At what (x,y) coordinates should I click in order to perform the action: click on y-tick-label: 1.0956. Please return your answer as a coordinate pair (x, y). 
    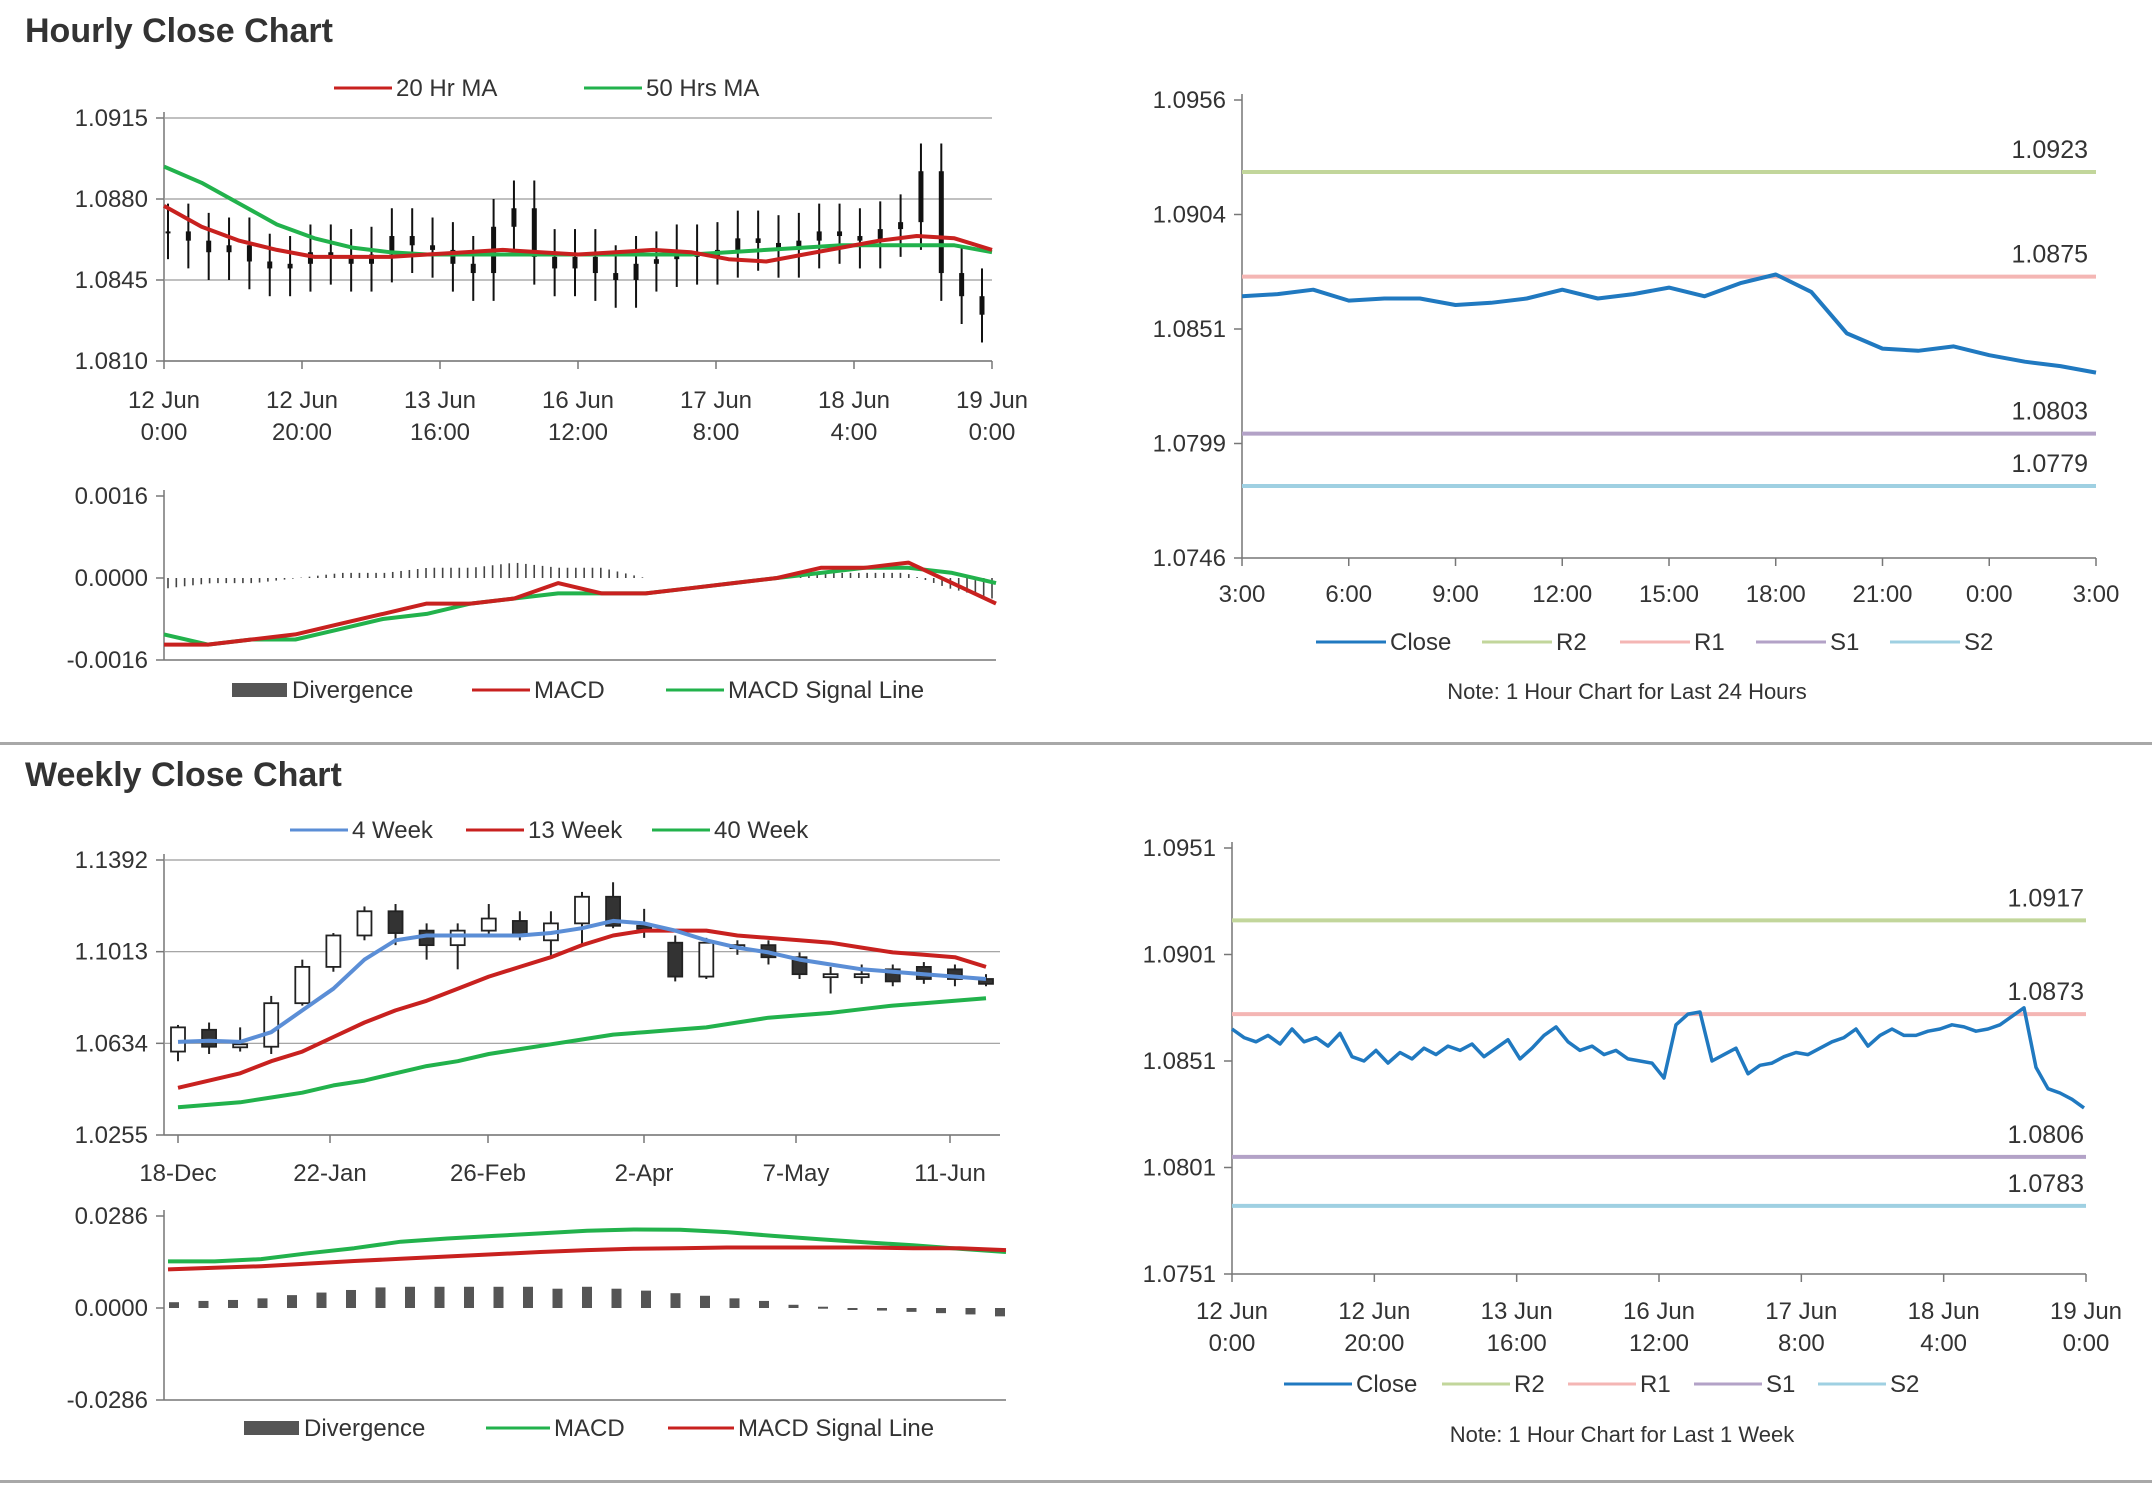
    Looking at the image, I should click on (1189, 100).